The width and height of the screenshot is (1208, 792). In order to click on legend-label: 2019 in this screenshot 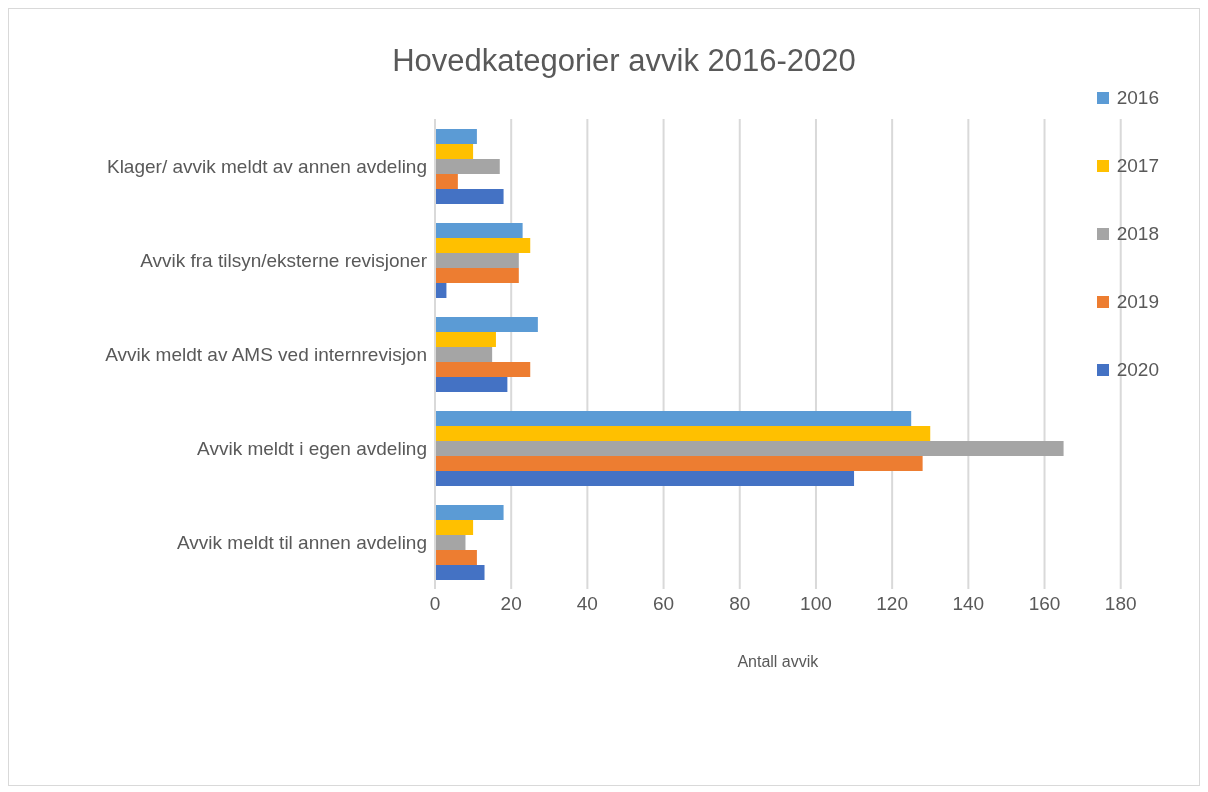, I will do `click(1137, 302)`.